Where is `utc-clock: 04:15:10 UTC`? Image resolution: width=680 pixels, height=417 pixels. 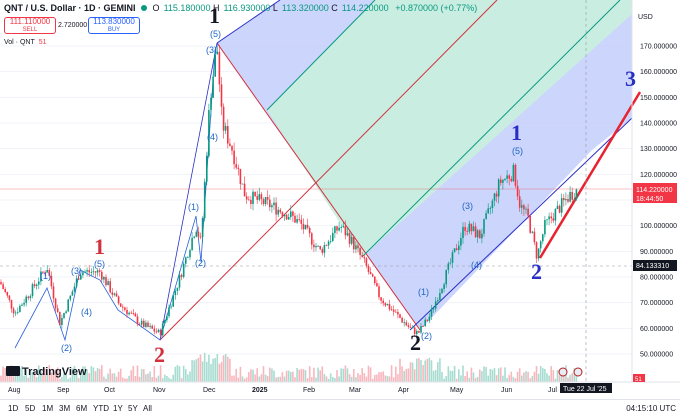 utc-clock: 04:15:10 UTC is located at coordinates (651, 408).